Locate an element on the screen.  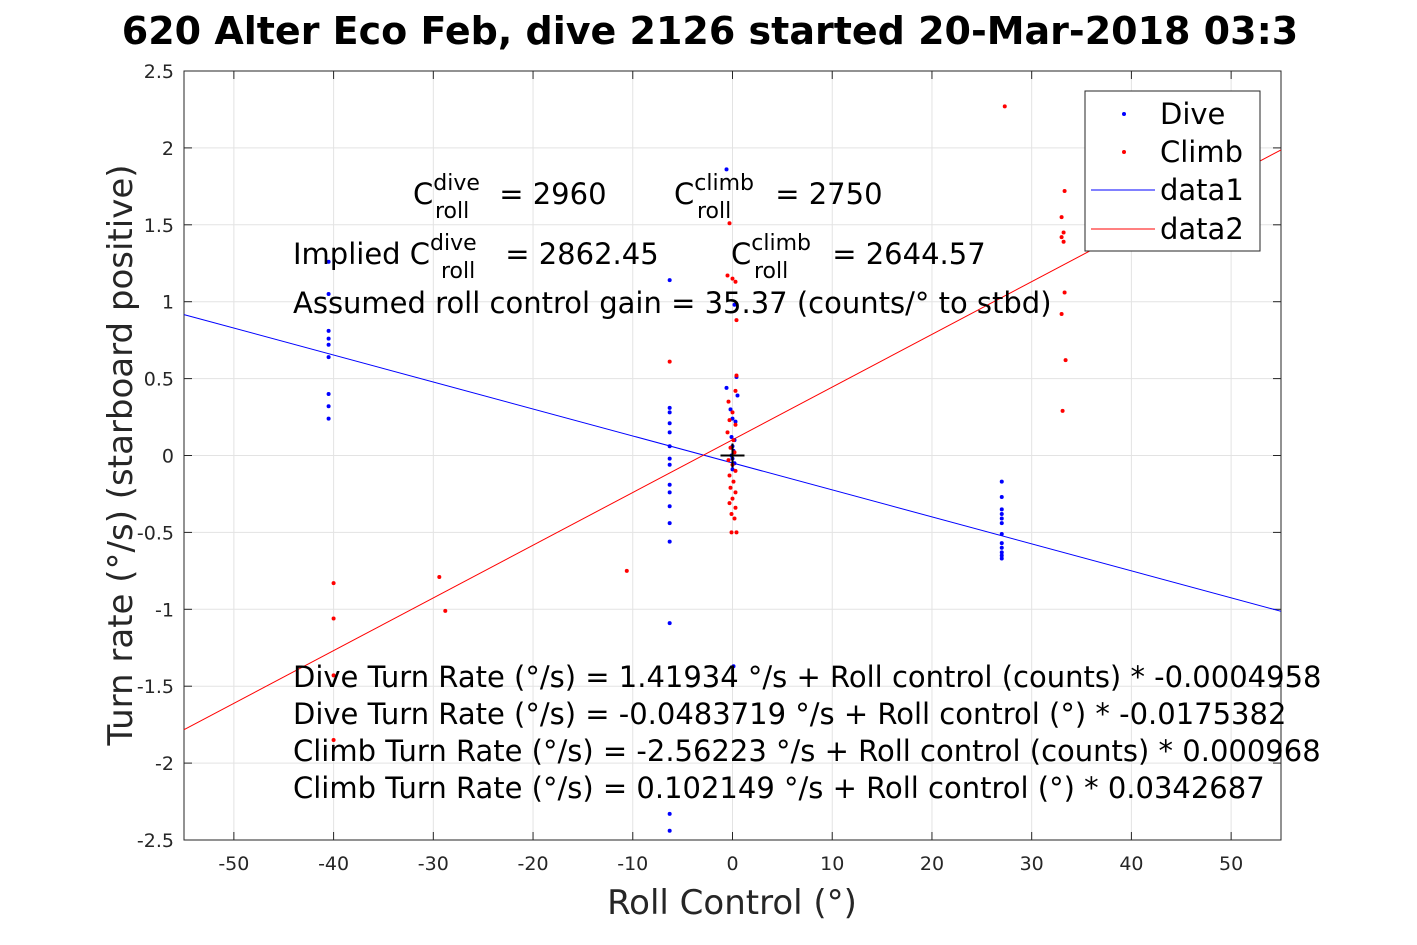
legend-dive-marker is located at coordinates (1124, 114).